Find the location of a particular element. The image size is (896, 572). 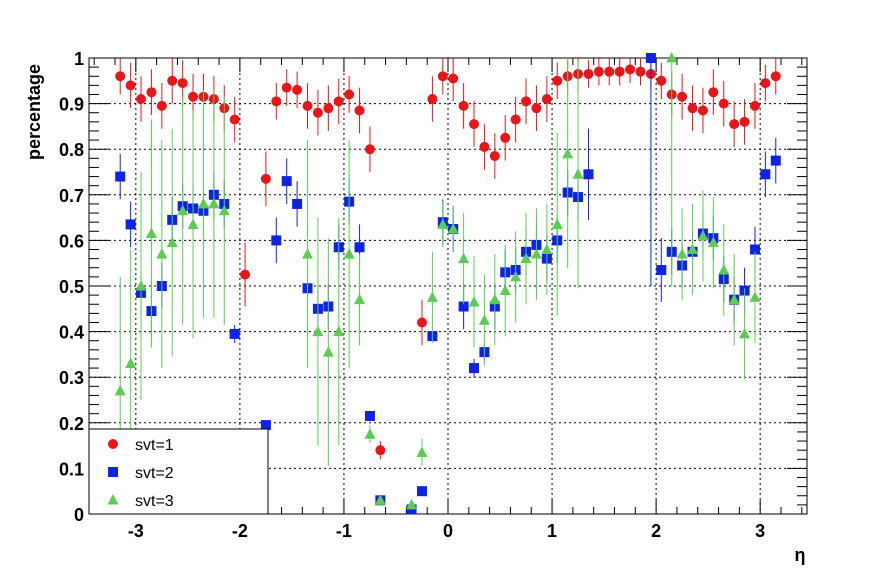

legend-box is located at coordinates (178, 471).